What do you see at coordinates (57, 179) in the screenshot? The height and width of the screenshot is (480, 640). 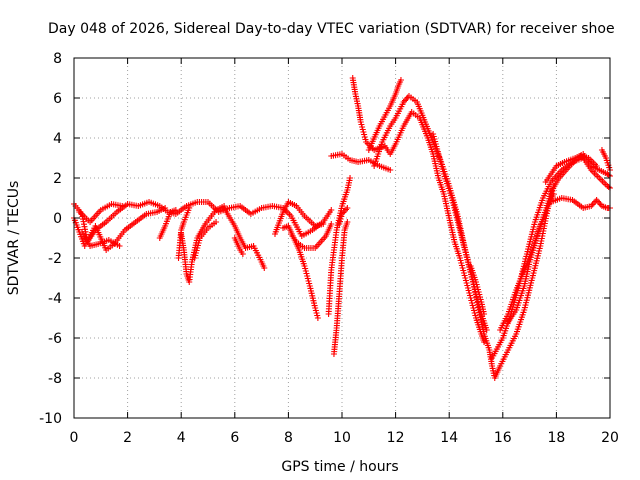 I see `y-tick-label: 2` at bounding box center [57, 179].